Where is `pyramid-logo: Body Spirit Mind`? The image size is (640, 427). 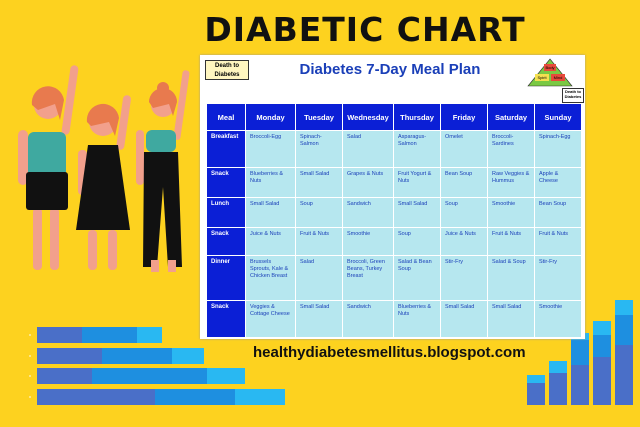 pyramid-logo: Body Spirit Mind is located at coordinates (550, 72).